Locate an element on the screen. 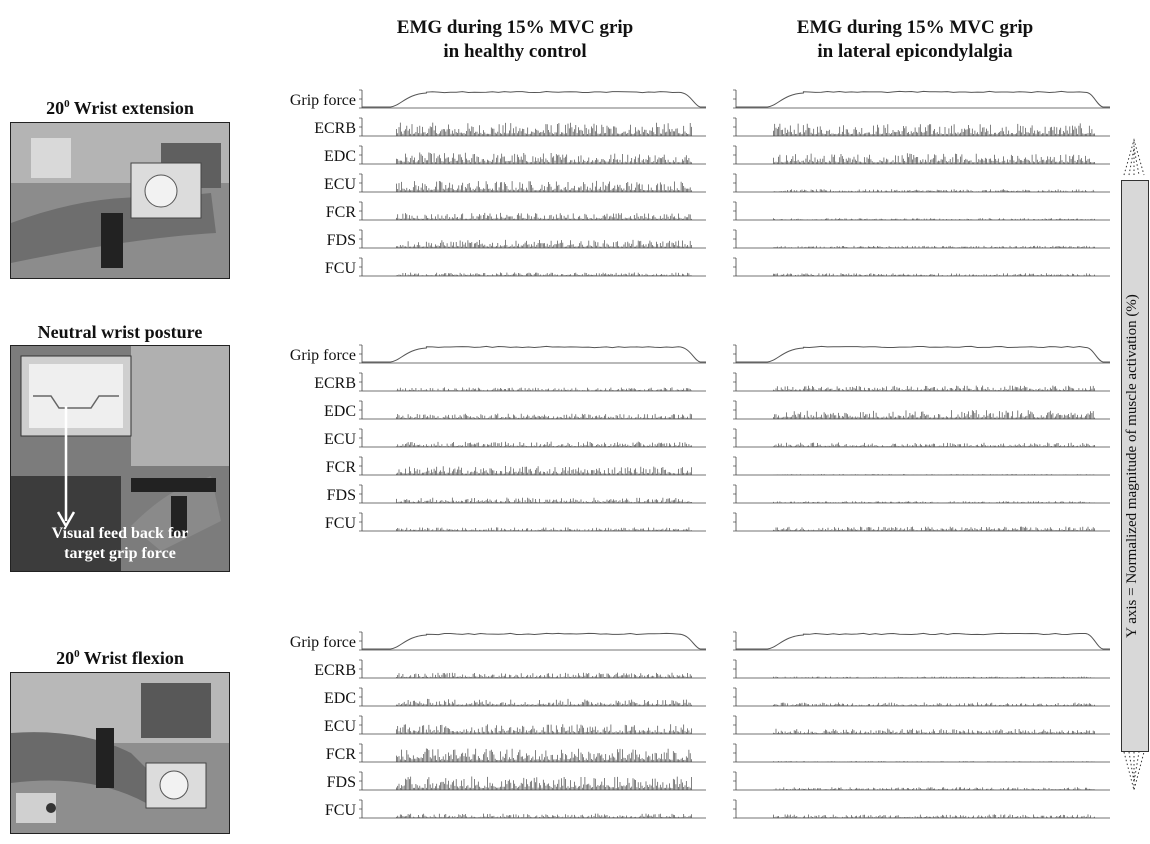  trace-neutral-le-grip-force is located at coordinates (921, 354).